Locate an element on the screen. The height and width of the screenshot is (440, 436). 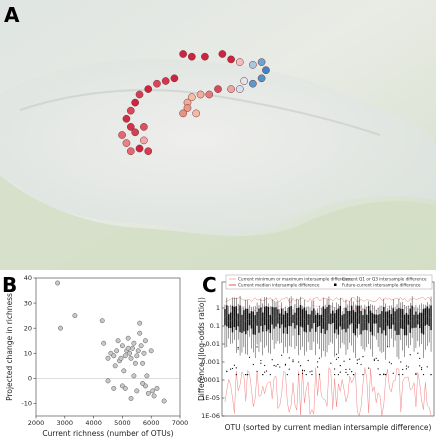
panel-letter-c: C is located at coordinates (209, 285).